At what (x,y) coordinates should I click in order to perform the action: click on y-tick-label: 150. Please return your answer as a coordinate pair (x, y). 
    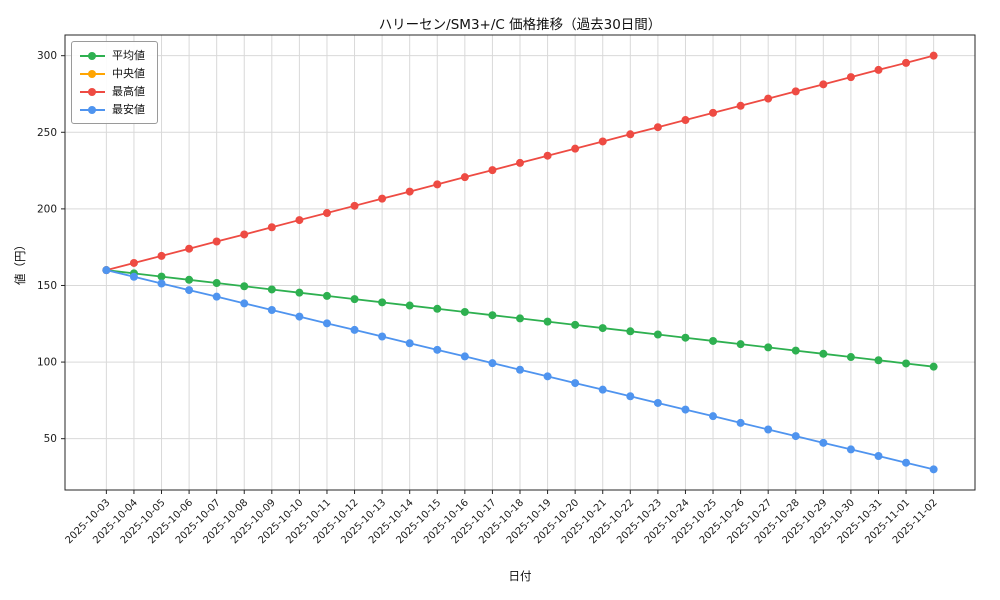
    Looking at the image, I should click on (47, 286).